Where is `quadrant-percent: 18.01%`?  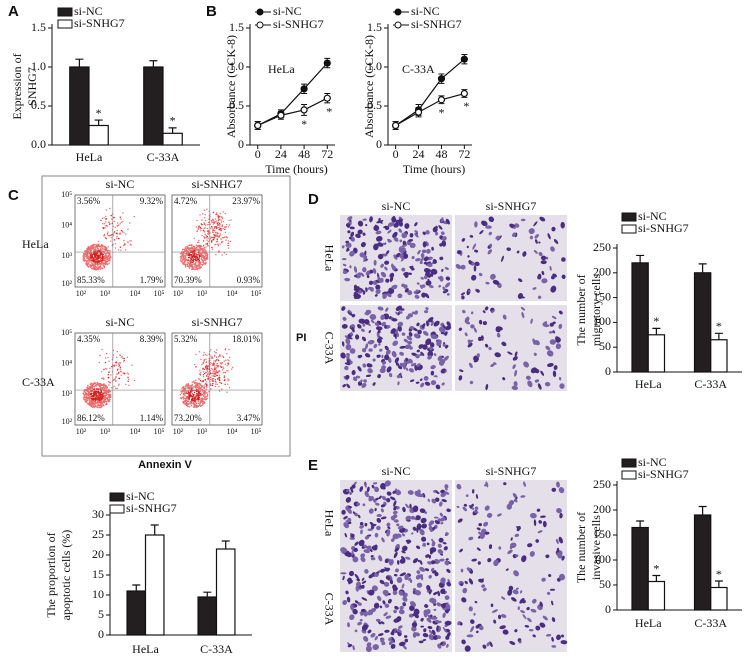 quadrant-percent: 18.01% is located at coordinates (246, 339).